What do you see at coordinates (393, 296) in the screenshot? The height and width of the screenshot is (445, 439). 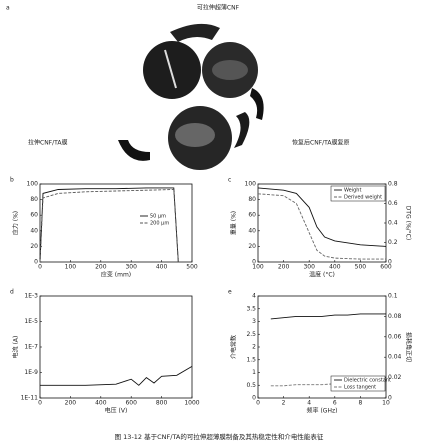 I see `y2-tick-label: 0.1` at bounding box center [393, 296].